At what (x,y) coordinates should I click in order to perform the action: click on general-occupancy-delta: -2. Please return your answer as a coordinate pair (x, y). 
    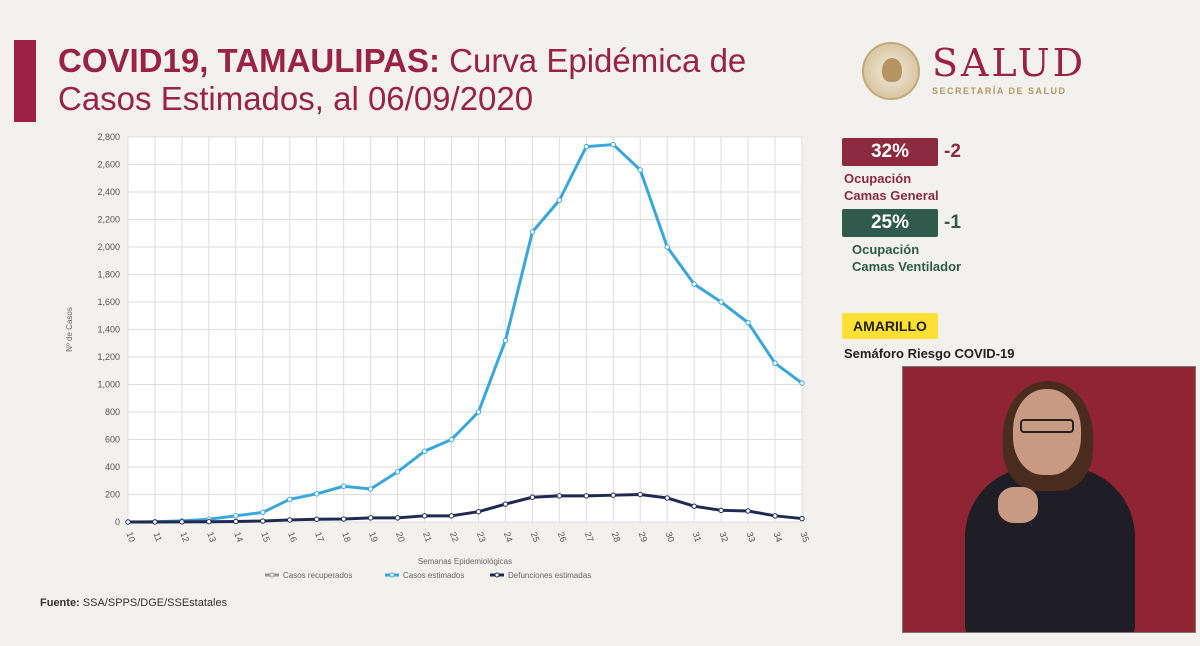
    Looking at the image, I should click on (952, 151).